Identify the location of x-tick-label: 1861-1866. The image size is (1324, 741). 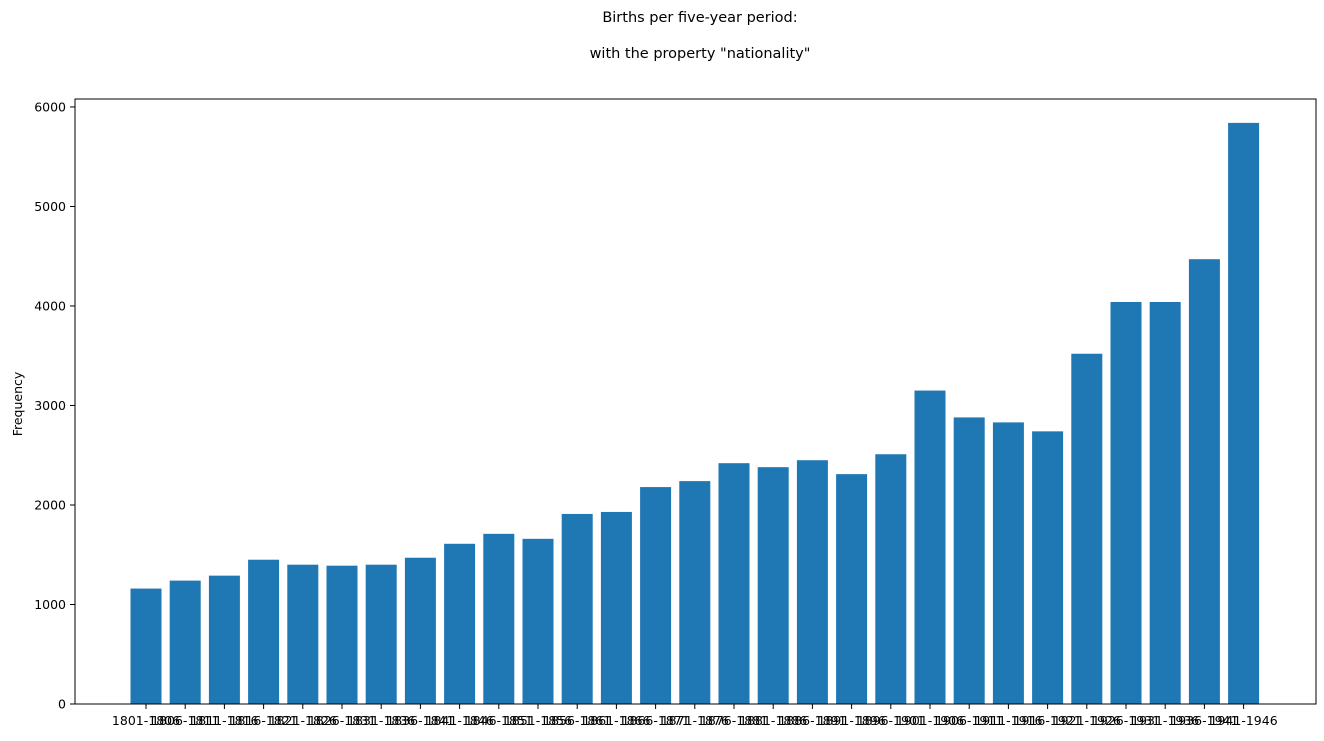
(616, 720).